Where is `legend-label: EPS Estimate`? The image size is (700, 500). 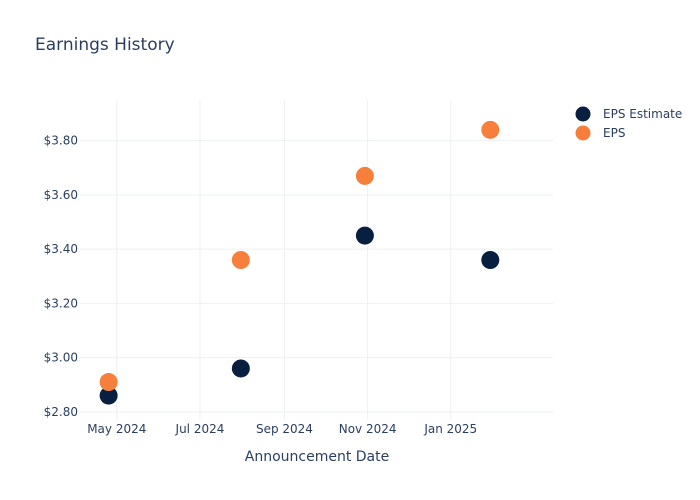
legend-label: EPS Estimate is located at coordinates (642, 114).